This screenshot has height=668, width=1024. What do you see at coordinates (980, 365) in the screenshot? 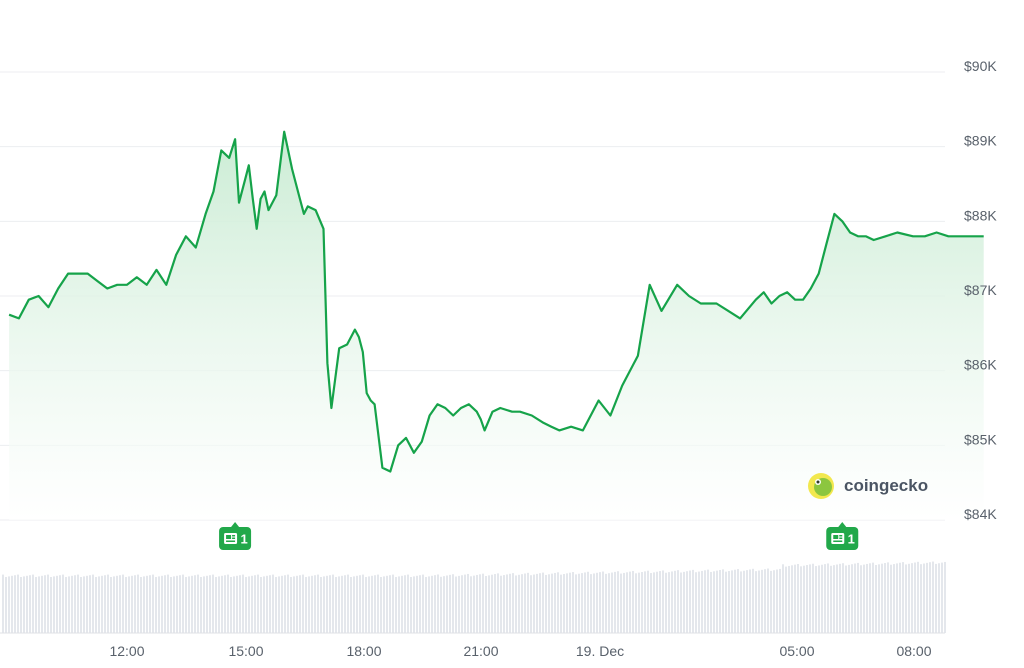
I see `y-tick-label: $86K` at bounding box center [980, 365].